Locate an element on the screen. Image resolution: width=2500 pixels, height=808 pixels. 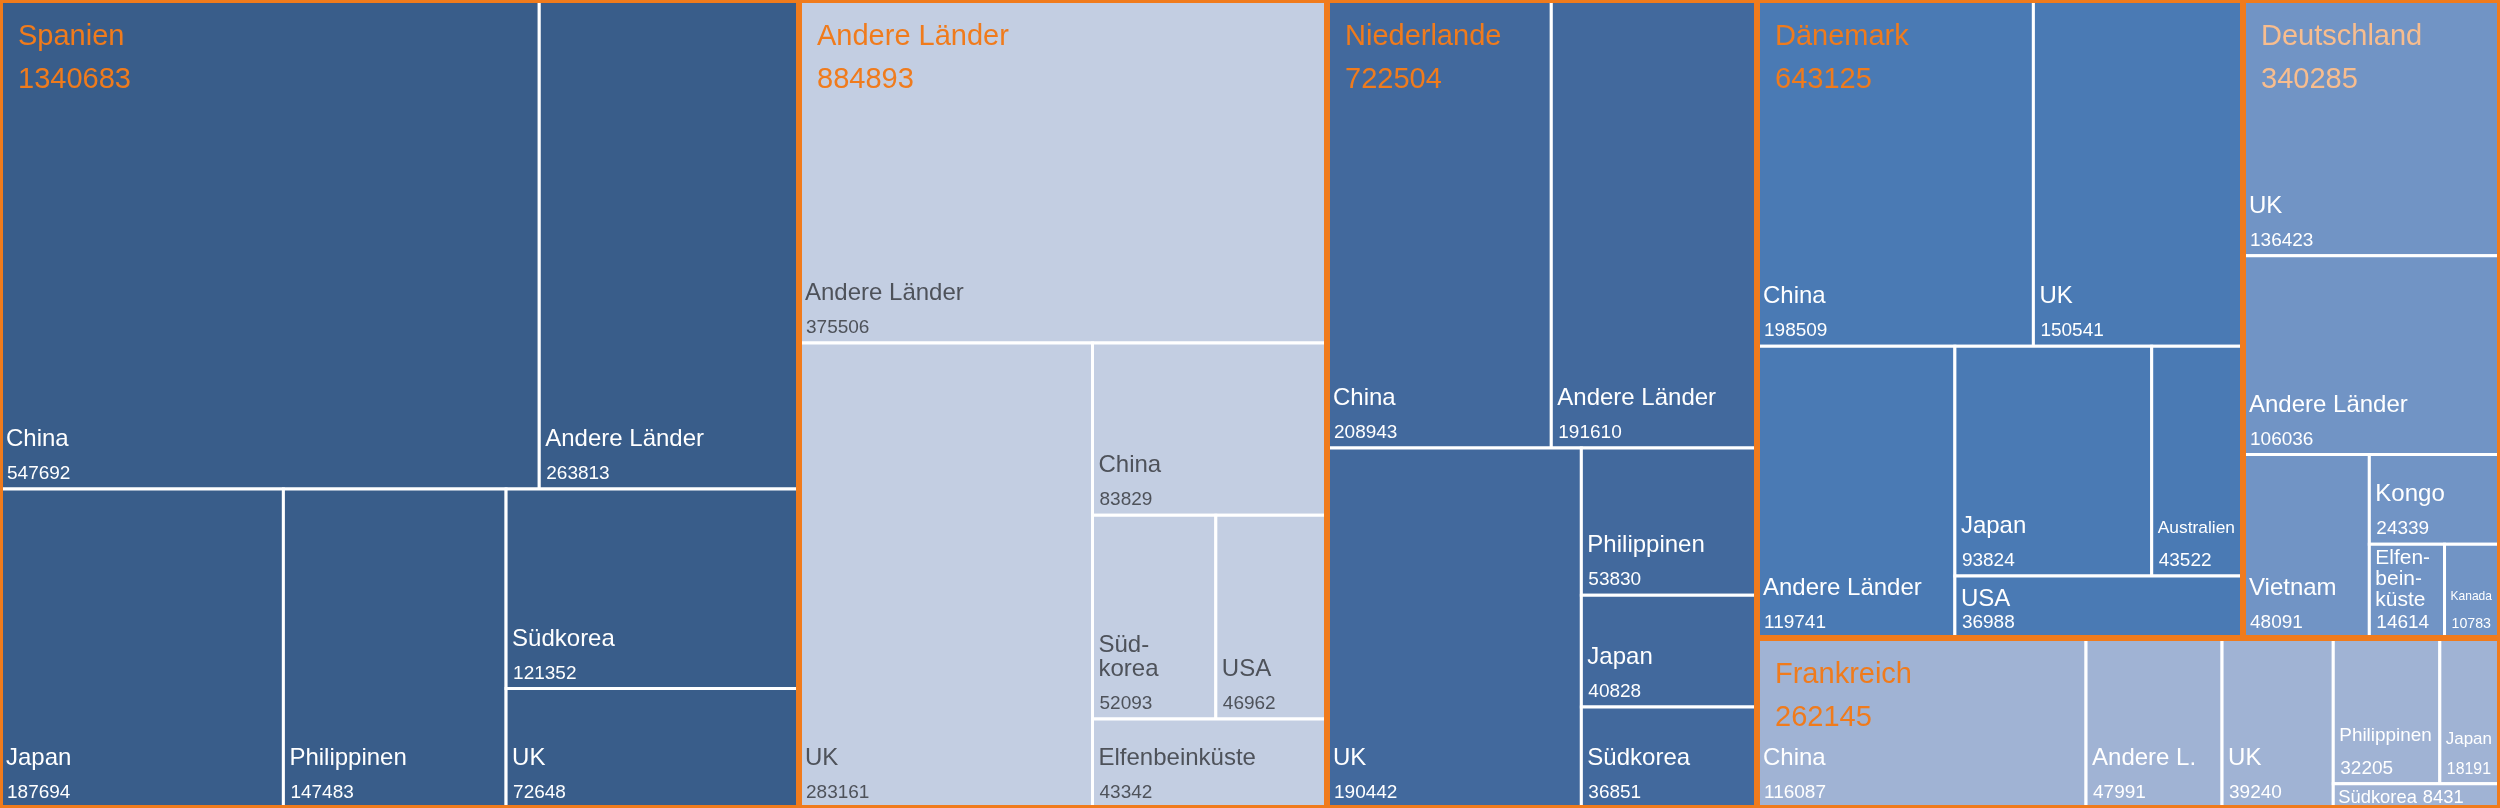
data-label: 187694 is located at coordinates (39, 791).